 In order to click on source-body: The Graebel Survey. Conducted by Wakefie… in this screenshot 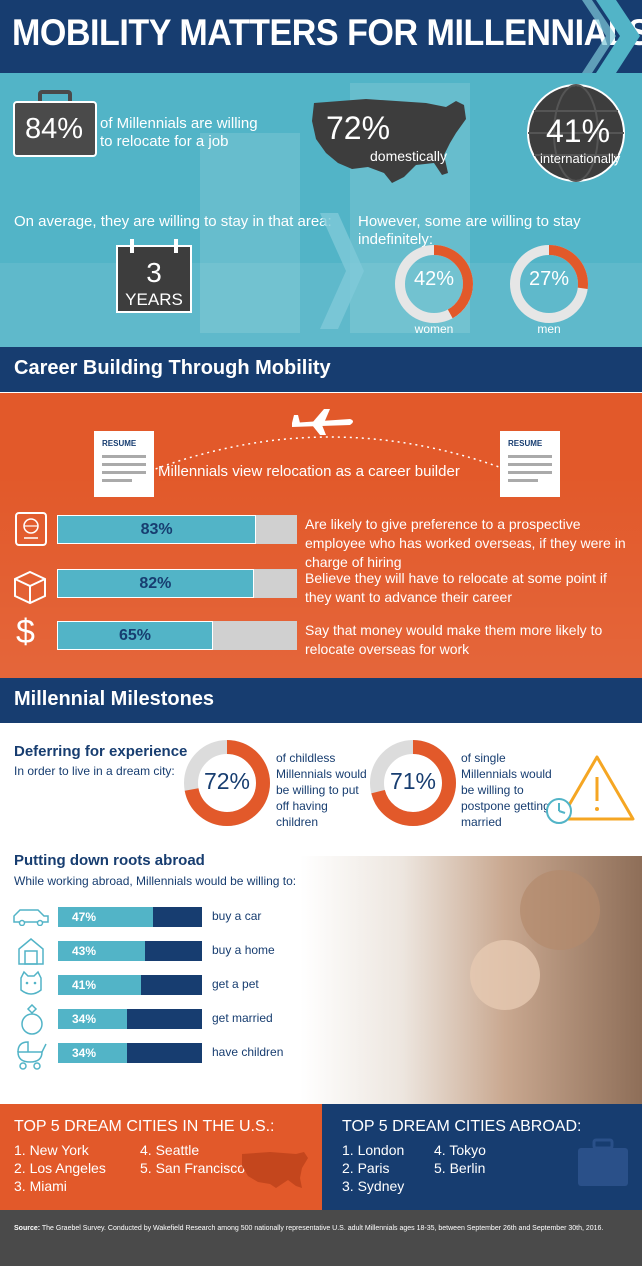, I will do `click(322, 1228)`.